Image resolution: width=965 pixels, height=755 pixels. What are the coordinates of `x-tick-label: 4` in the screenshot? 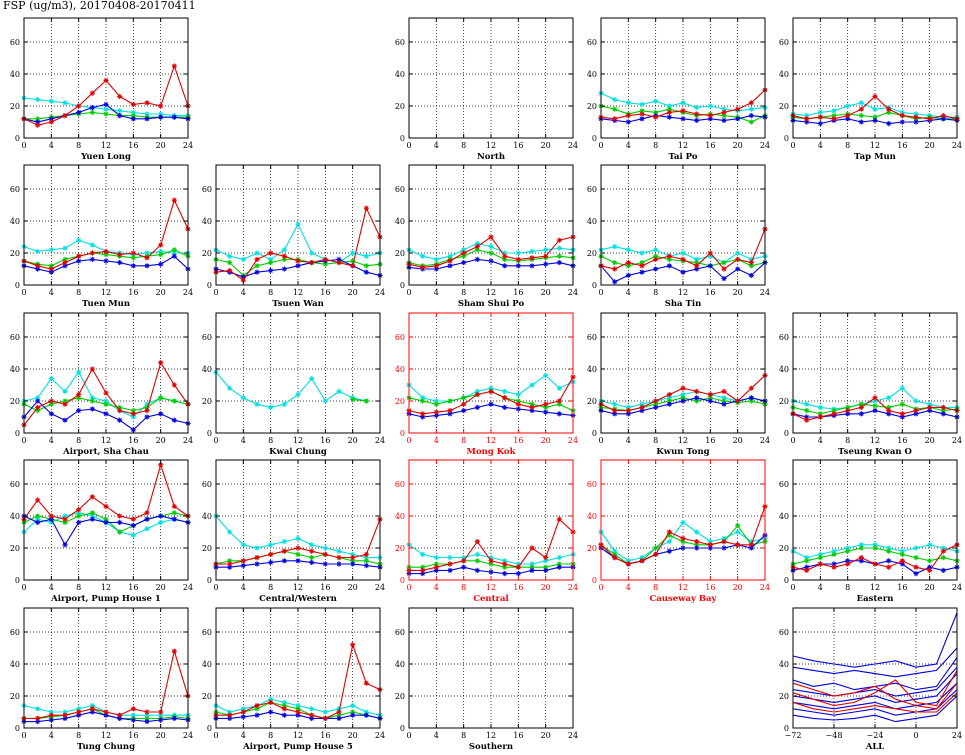 It's located at (51, 292).